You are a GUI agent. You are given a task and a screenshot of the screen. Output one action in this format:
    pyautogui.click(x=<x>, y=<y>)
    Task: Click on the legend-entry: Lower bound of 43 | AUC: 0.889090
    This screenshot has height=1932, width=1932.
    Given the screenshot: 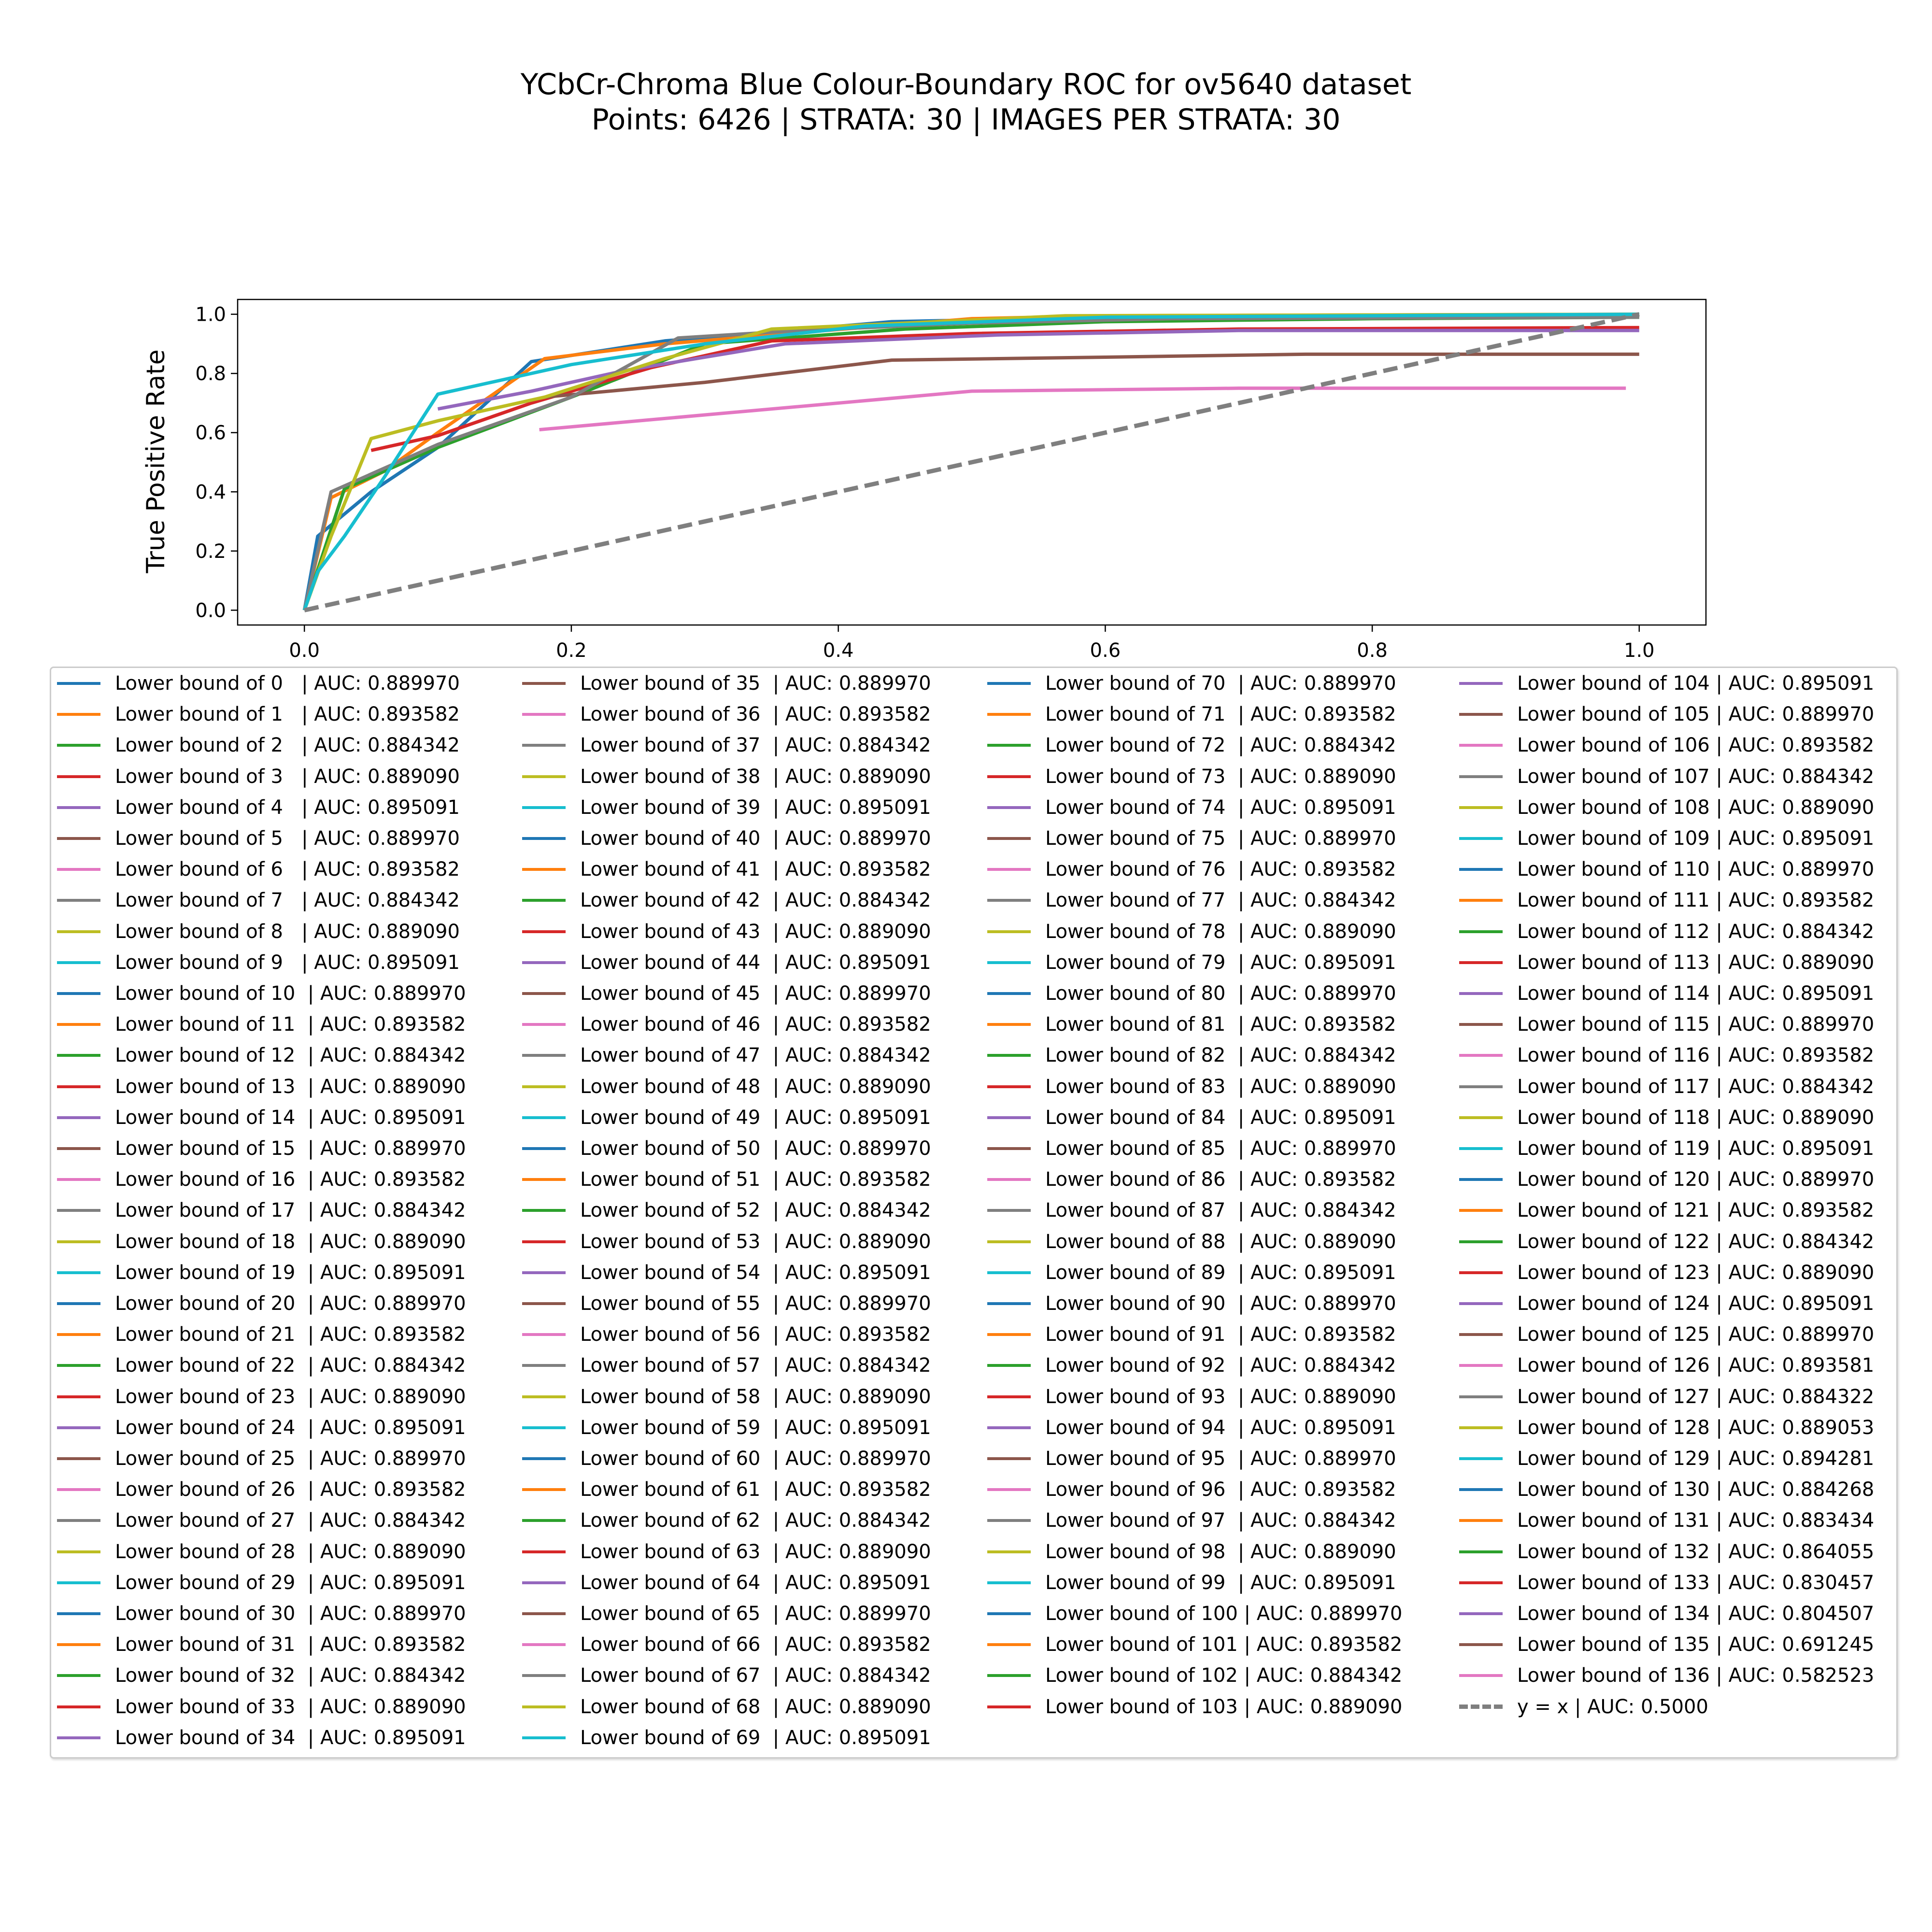 What is the action you would take?
    pyautogui.click(x=726, y=931)
    